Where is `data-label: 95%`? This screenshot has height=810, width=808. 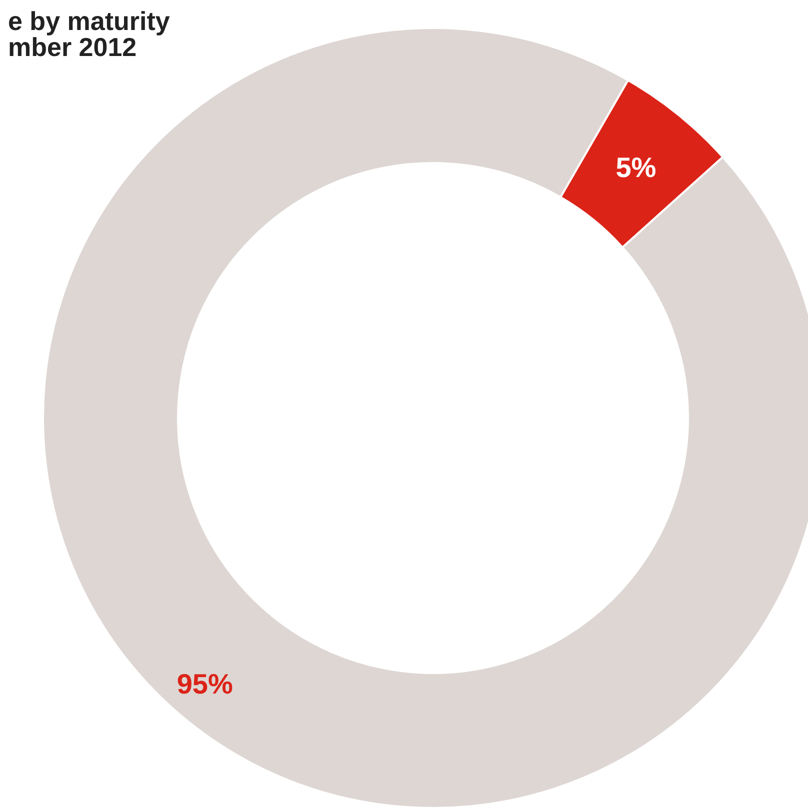
data-label: 95% is located at coordinates (204, 684).